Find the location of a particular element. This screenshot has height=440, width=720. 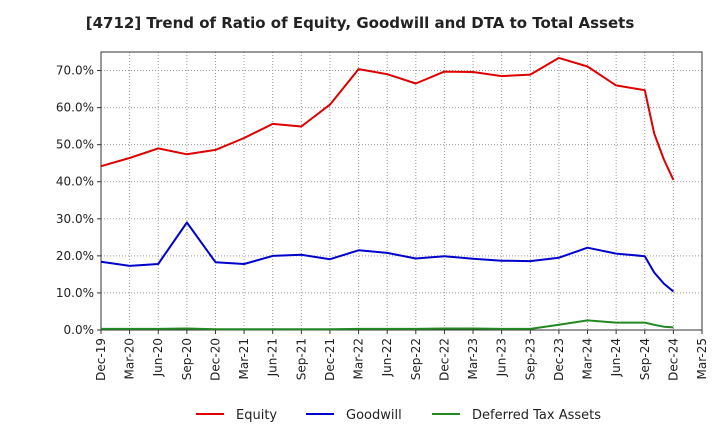

x-tick-label: Jun-23 is located at coordinates (502, 357).